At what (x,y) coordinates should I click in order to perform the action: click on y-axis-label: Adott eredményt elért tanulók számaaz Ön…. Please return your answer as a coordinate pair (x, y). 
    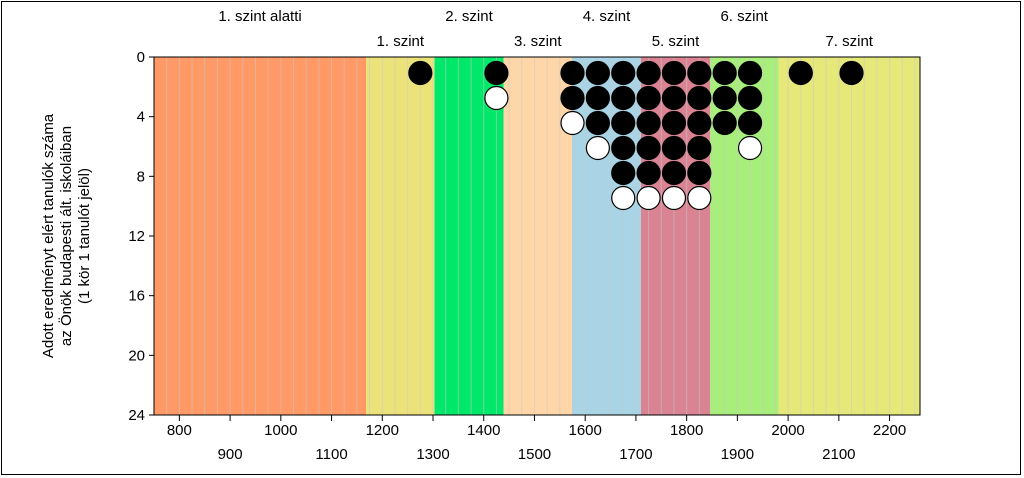
    Looking at the image, I should click on (66, 235).